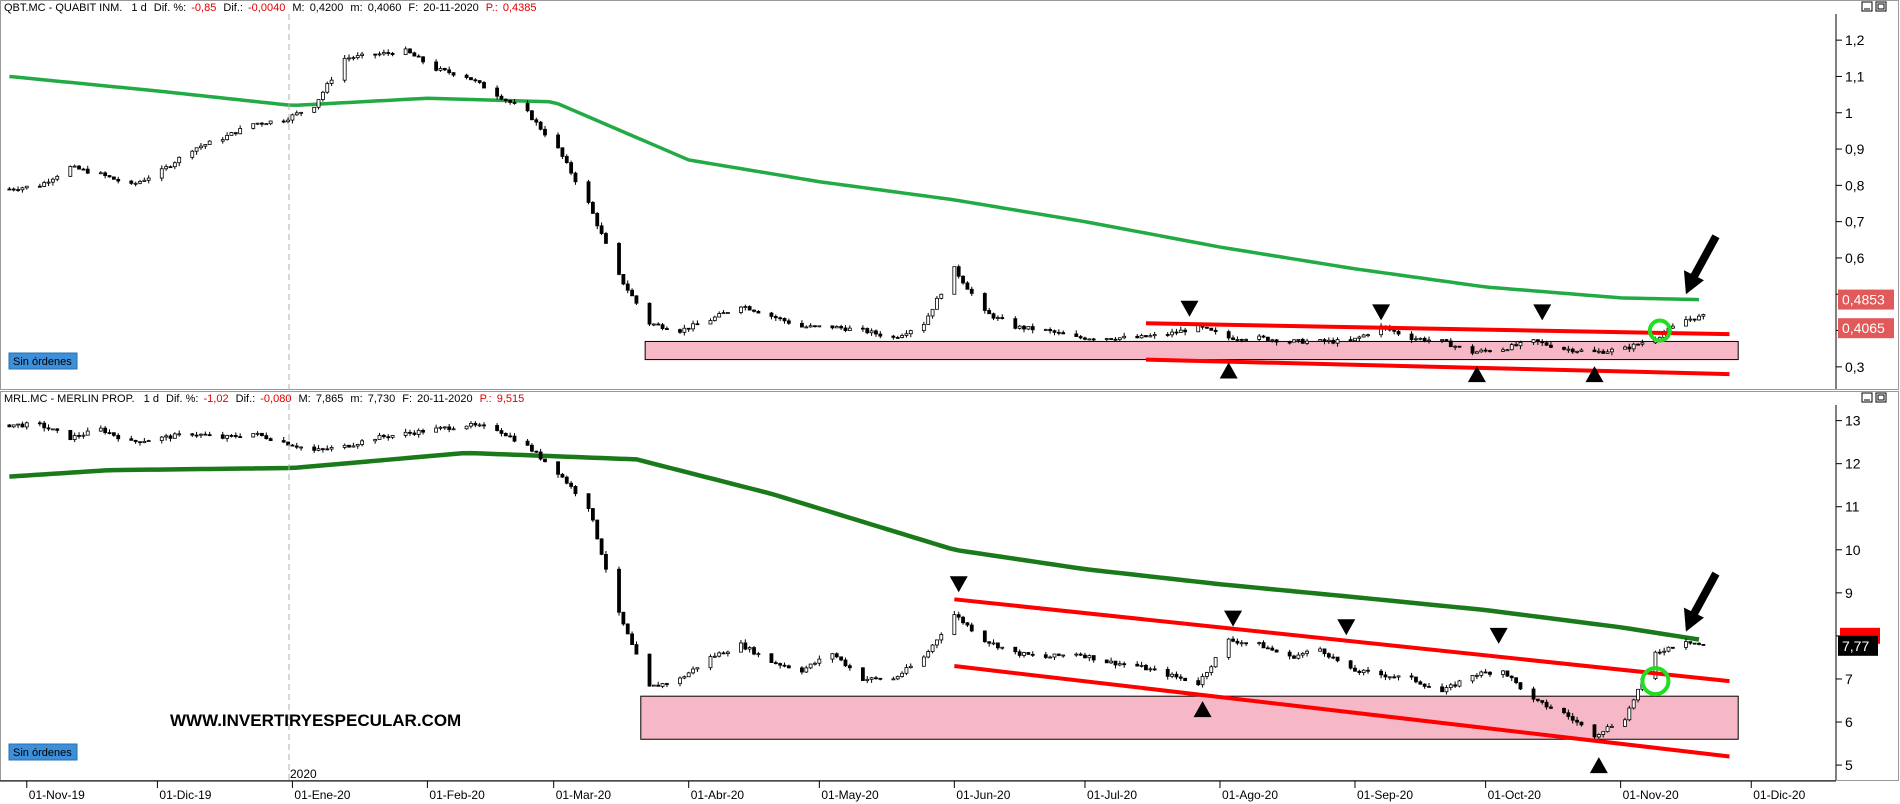 This screenshot has width=1900, height=804. Describe the element at coordinates (43, 752) in the screenshot. I see `mrl-orders-button: Sin órdenes` at that location.